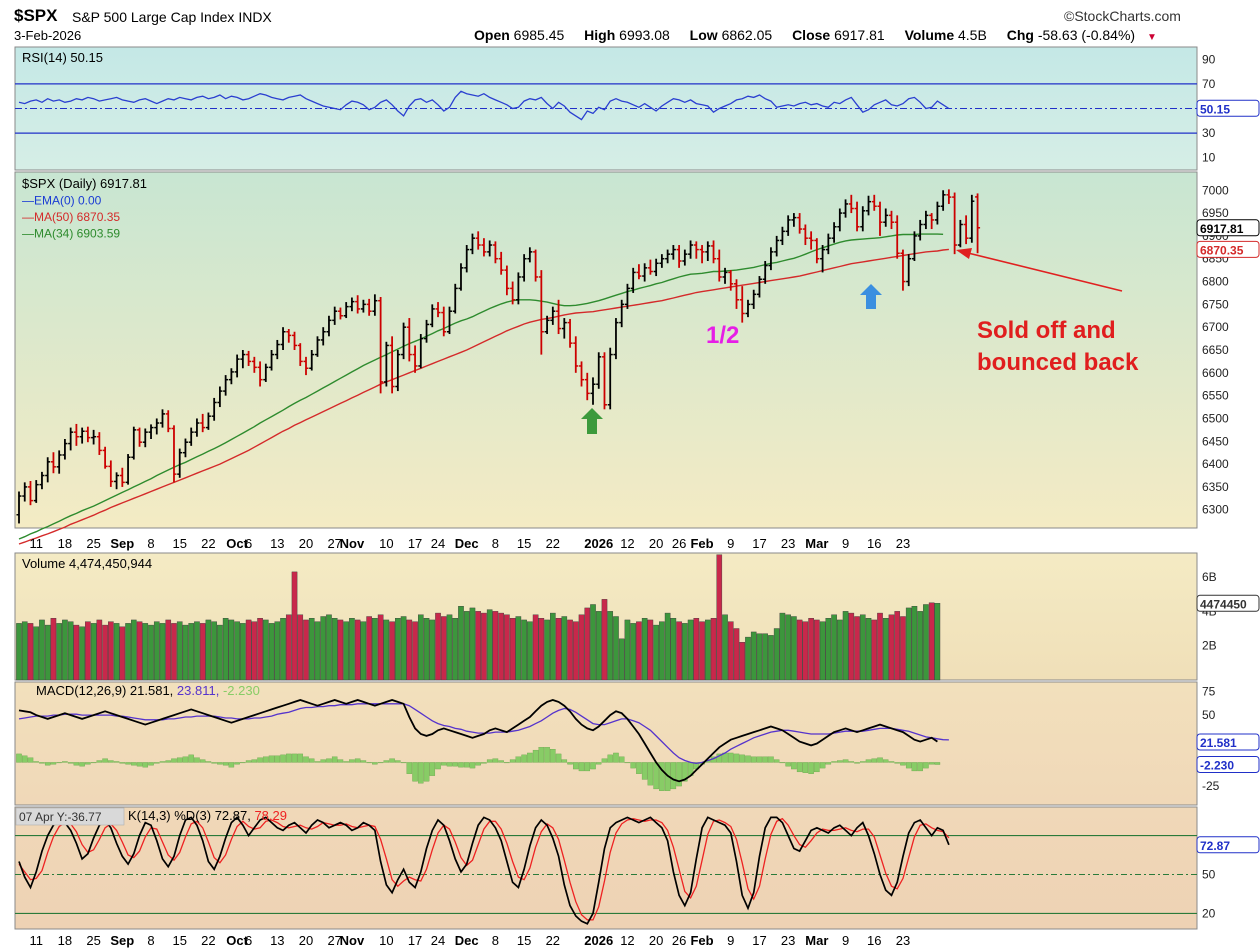 The image size is (1260, 951). What do you see at coordinates (1209, 715) in the screenshot?
I see `macd-ytick-label: 50` at bounding box center [1209, 715].